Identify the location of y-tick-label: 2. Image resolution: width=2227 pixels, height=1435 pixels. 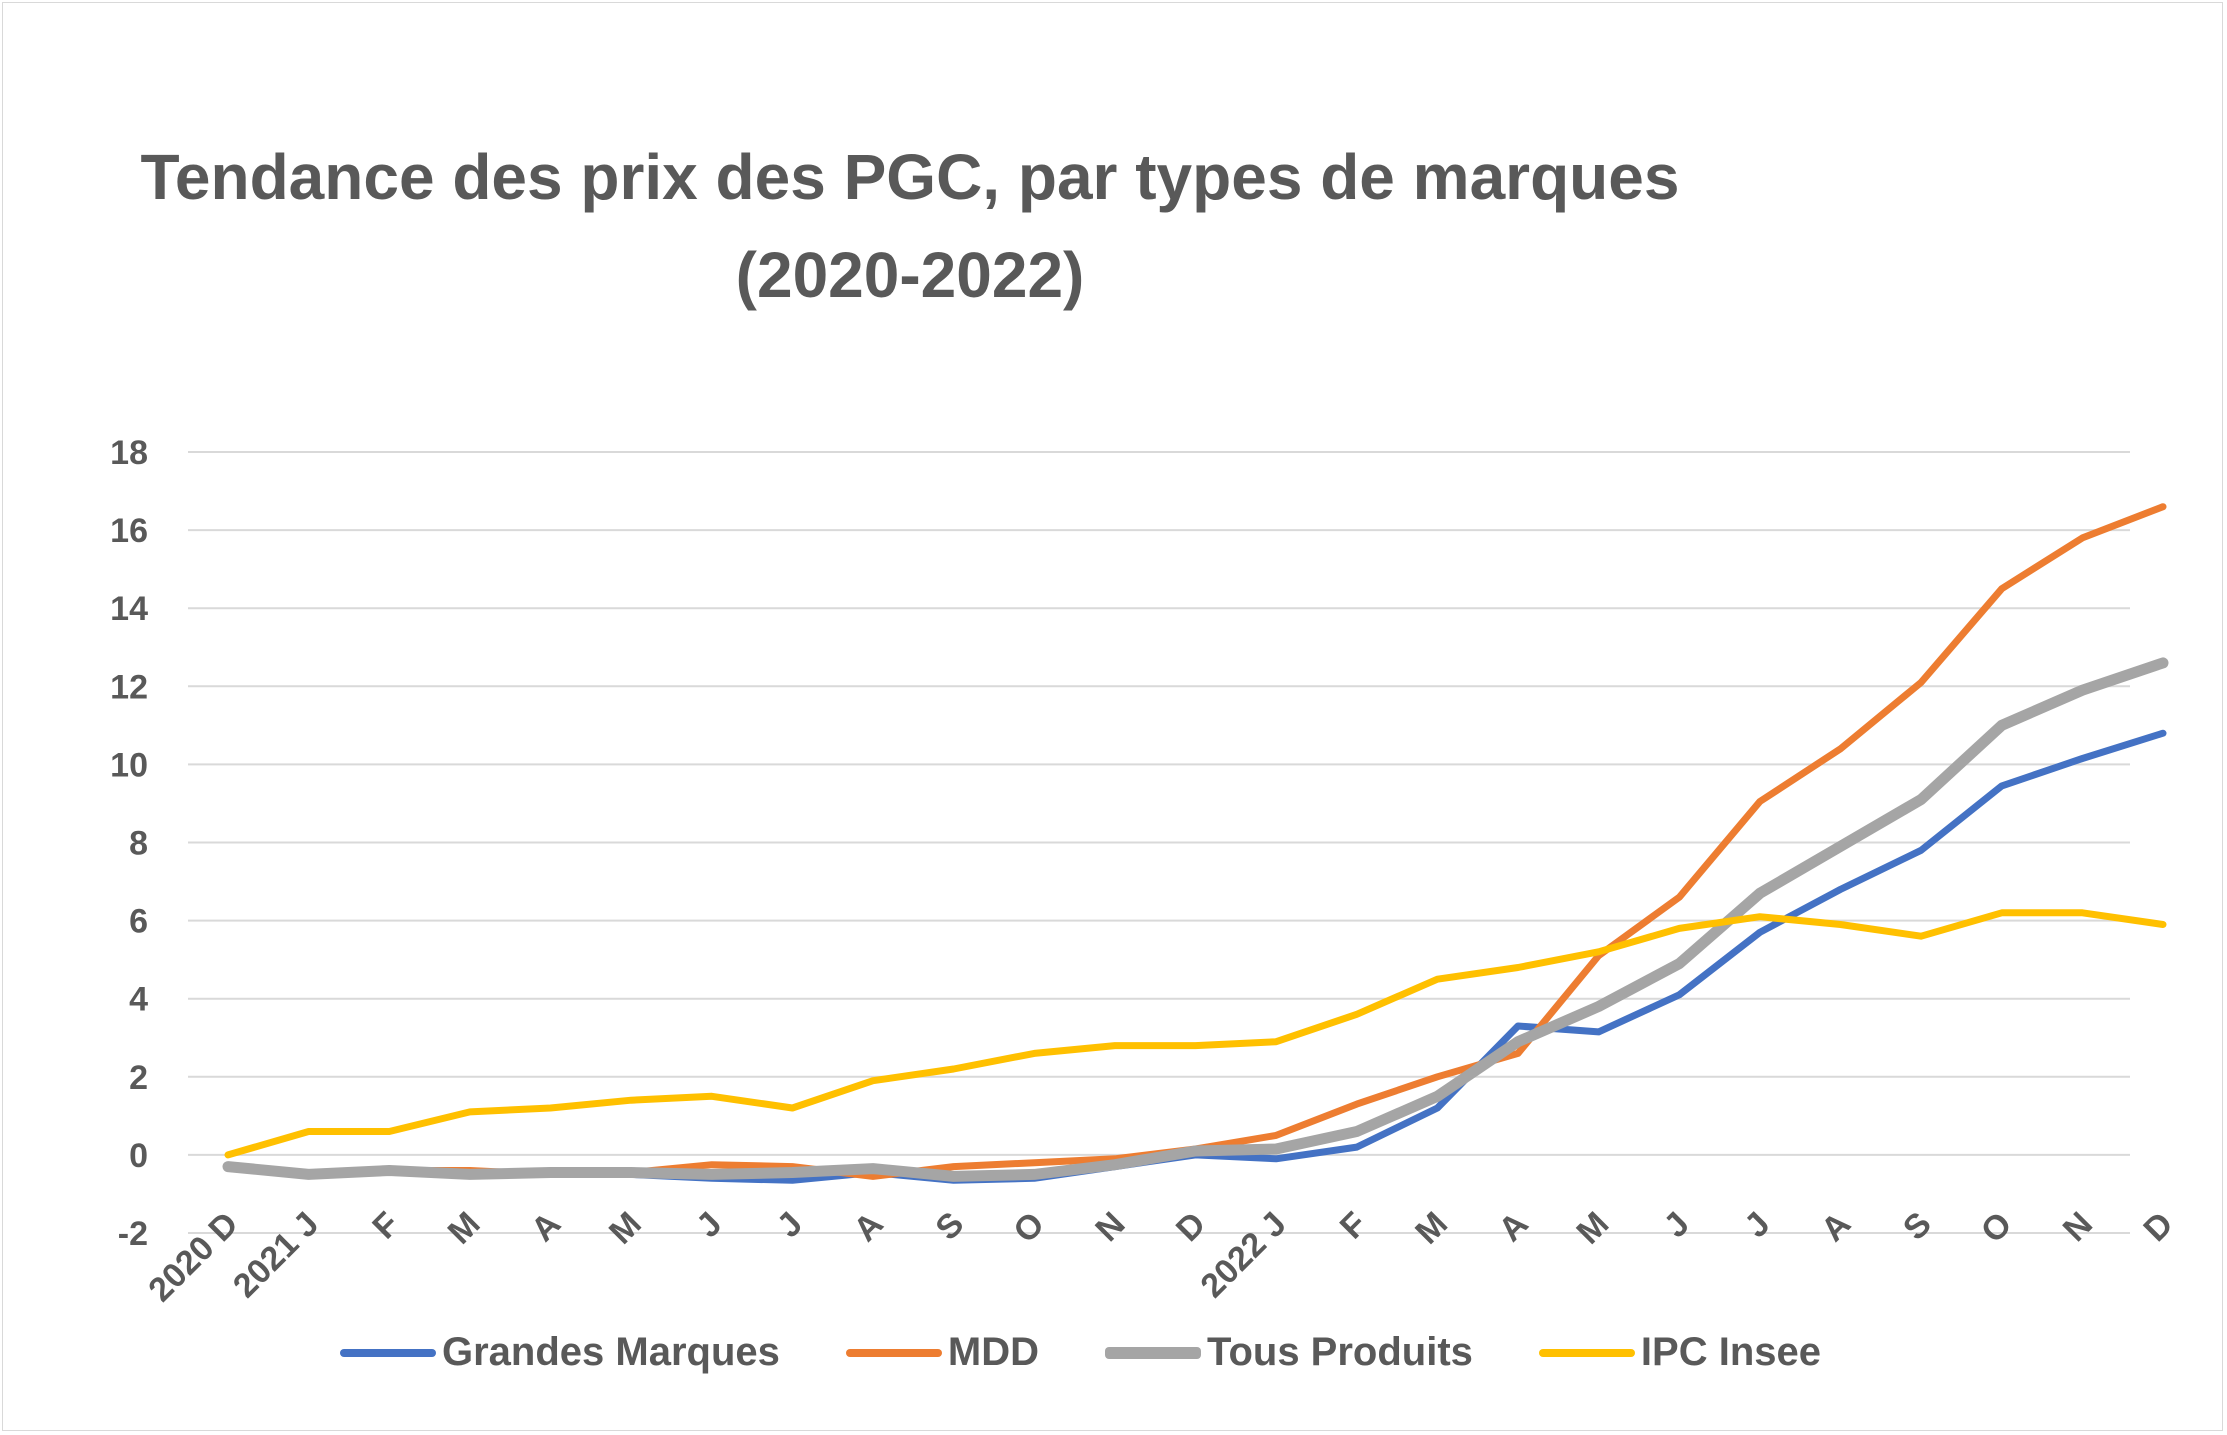
(138, 1078).